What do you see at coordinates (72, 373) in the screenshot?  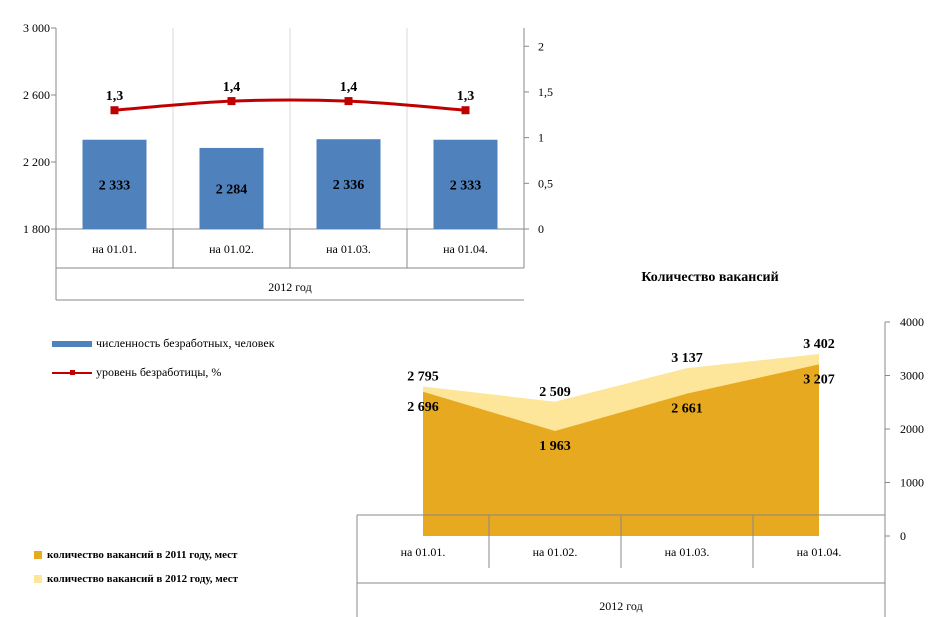 I see `line-swatch-icon` at bounding box center [72, 373].